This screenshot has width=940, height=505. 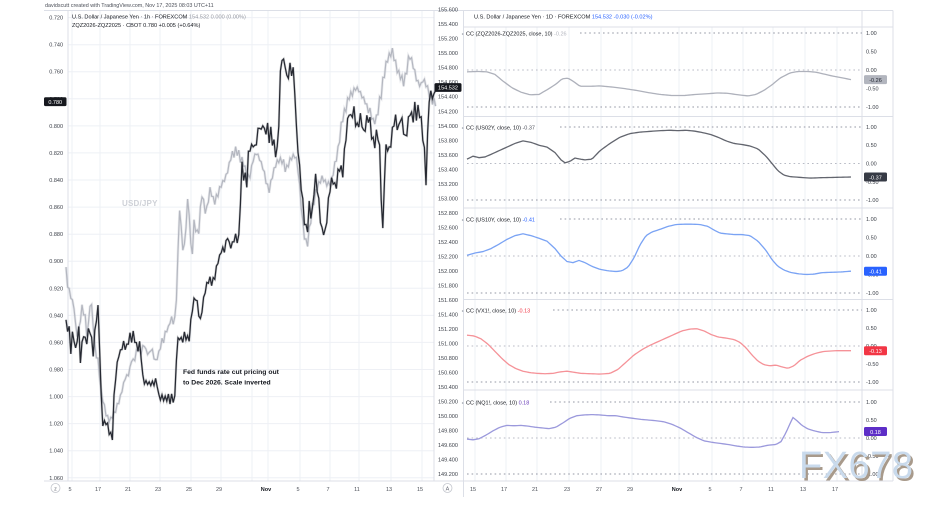 I want to click on svg-text: 1.020, so click(x=56, y=425).